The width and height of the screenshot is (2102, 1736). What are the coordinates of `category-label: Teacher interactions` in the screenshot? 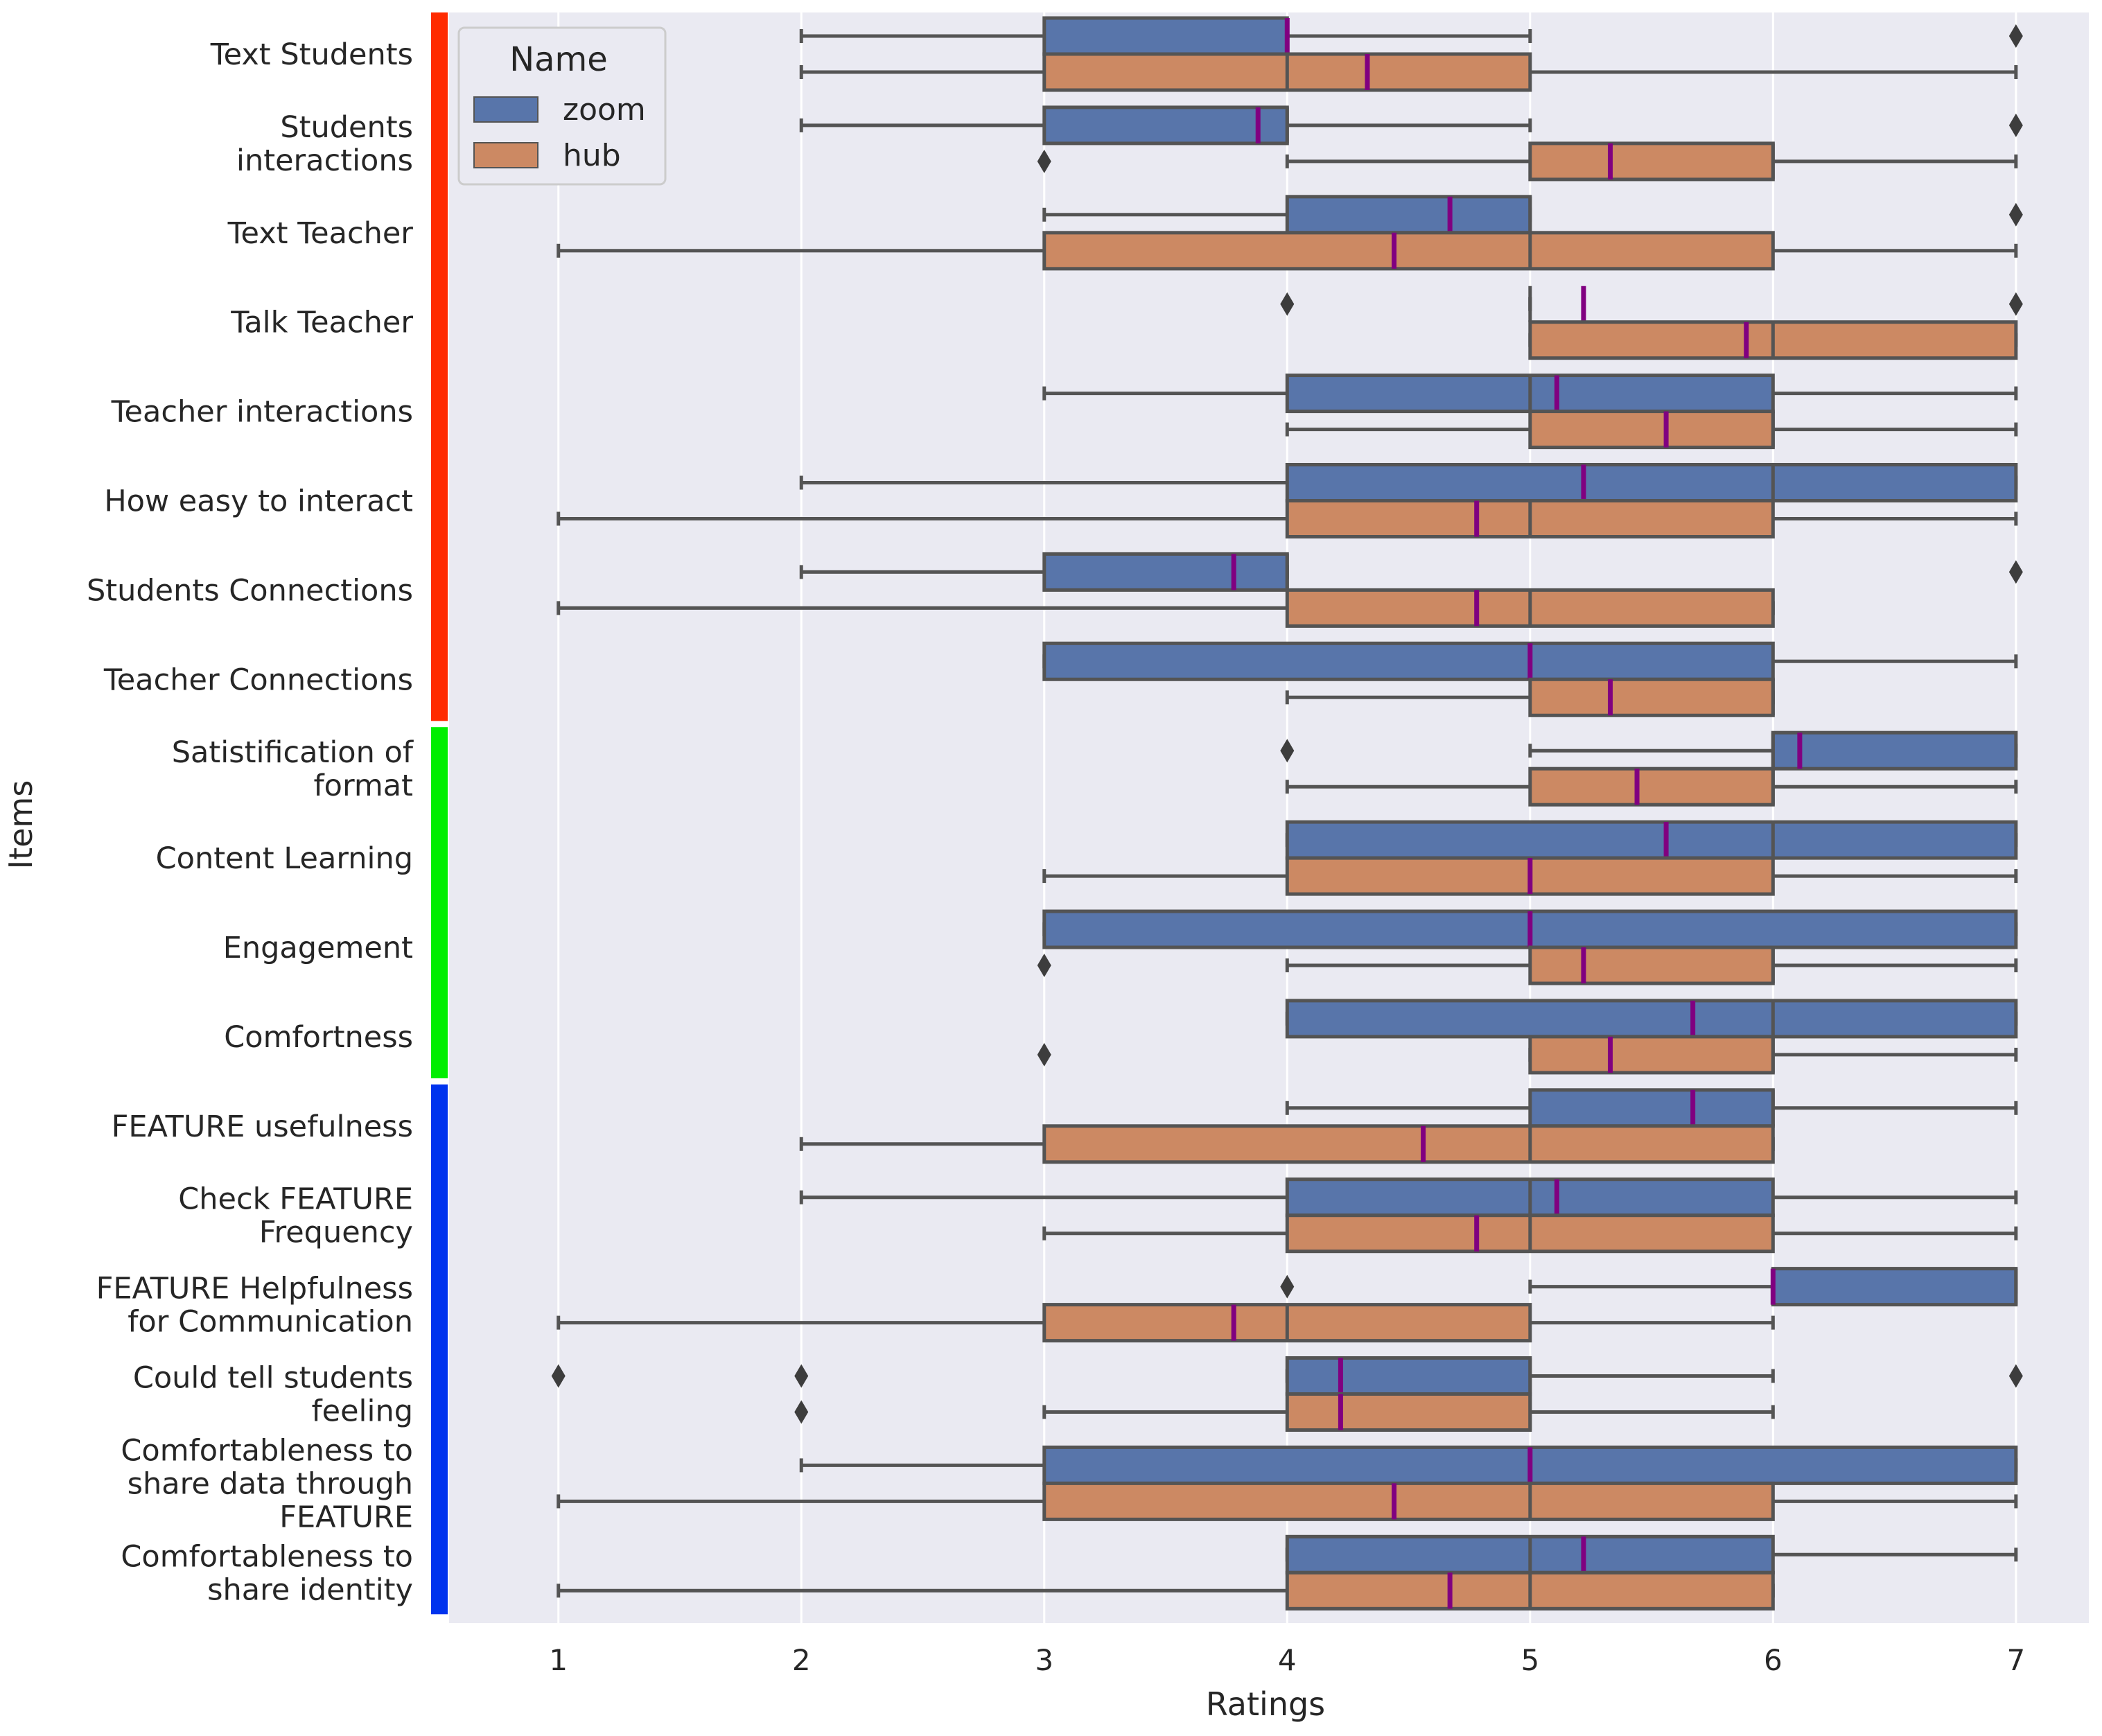 It's located at (262, 412).